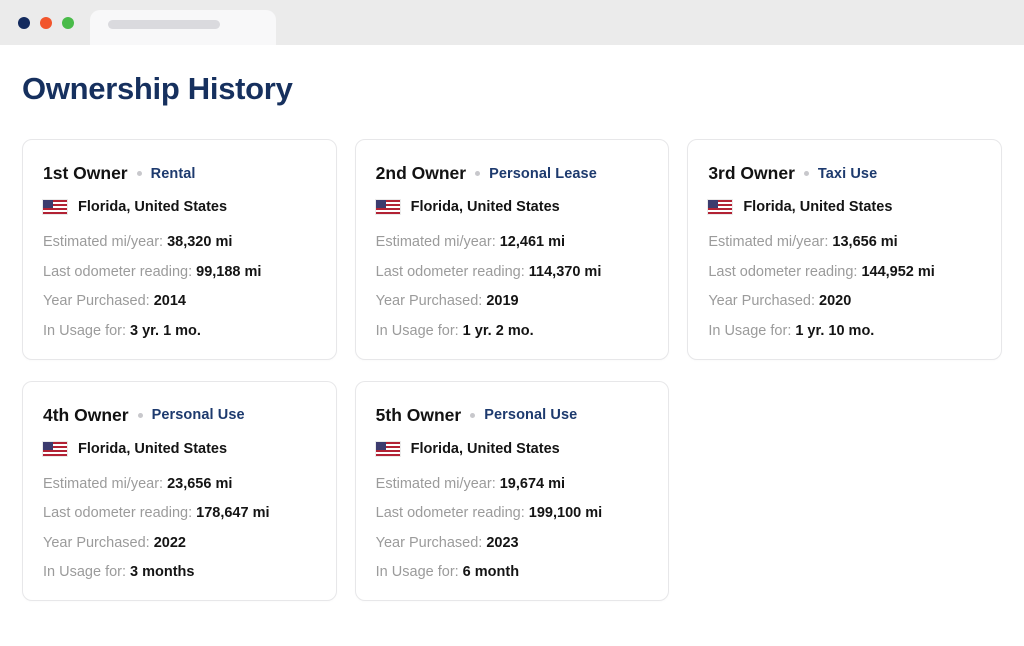  I want to click on stat-in-usage: In Usage for: 3 yr. 1 mo., so click(179, 331).